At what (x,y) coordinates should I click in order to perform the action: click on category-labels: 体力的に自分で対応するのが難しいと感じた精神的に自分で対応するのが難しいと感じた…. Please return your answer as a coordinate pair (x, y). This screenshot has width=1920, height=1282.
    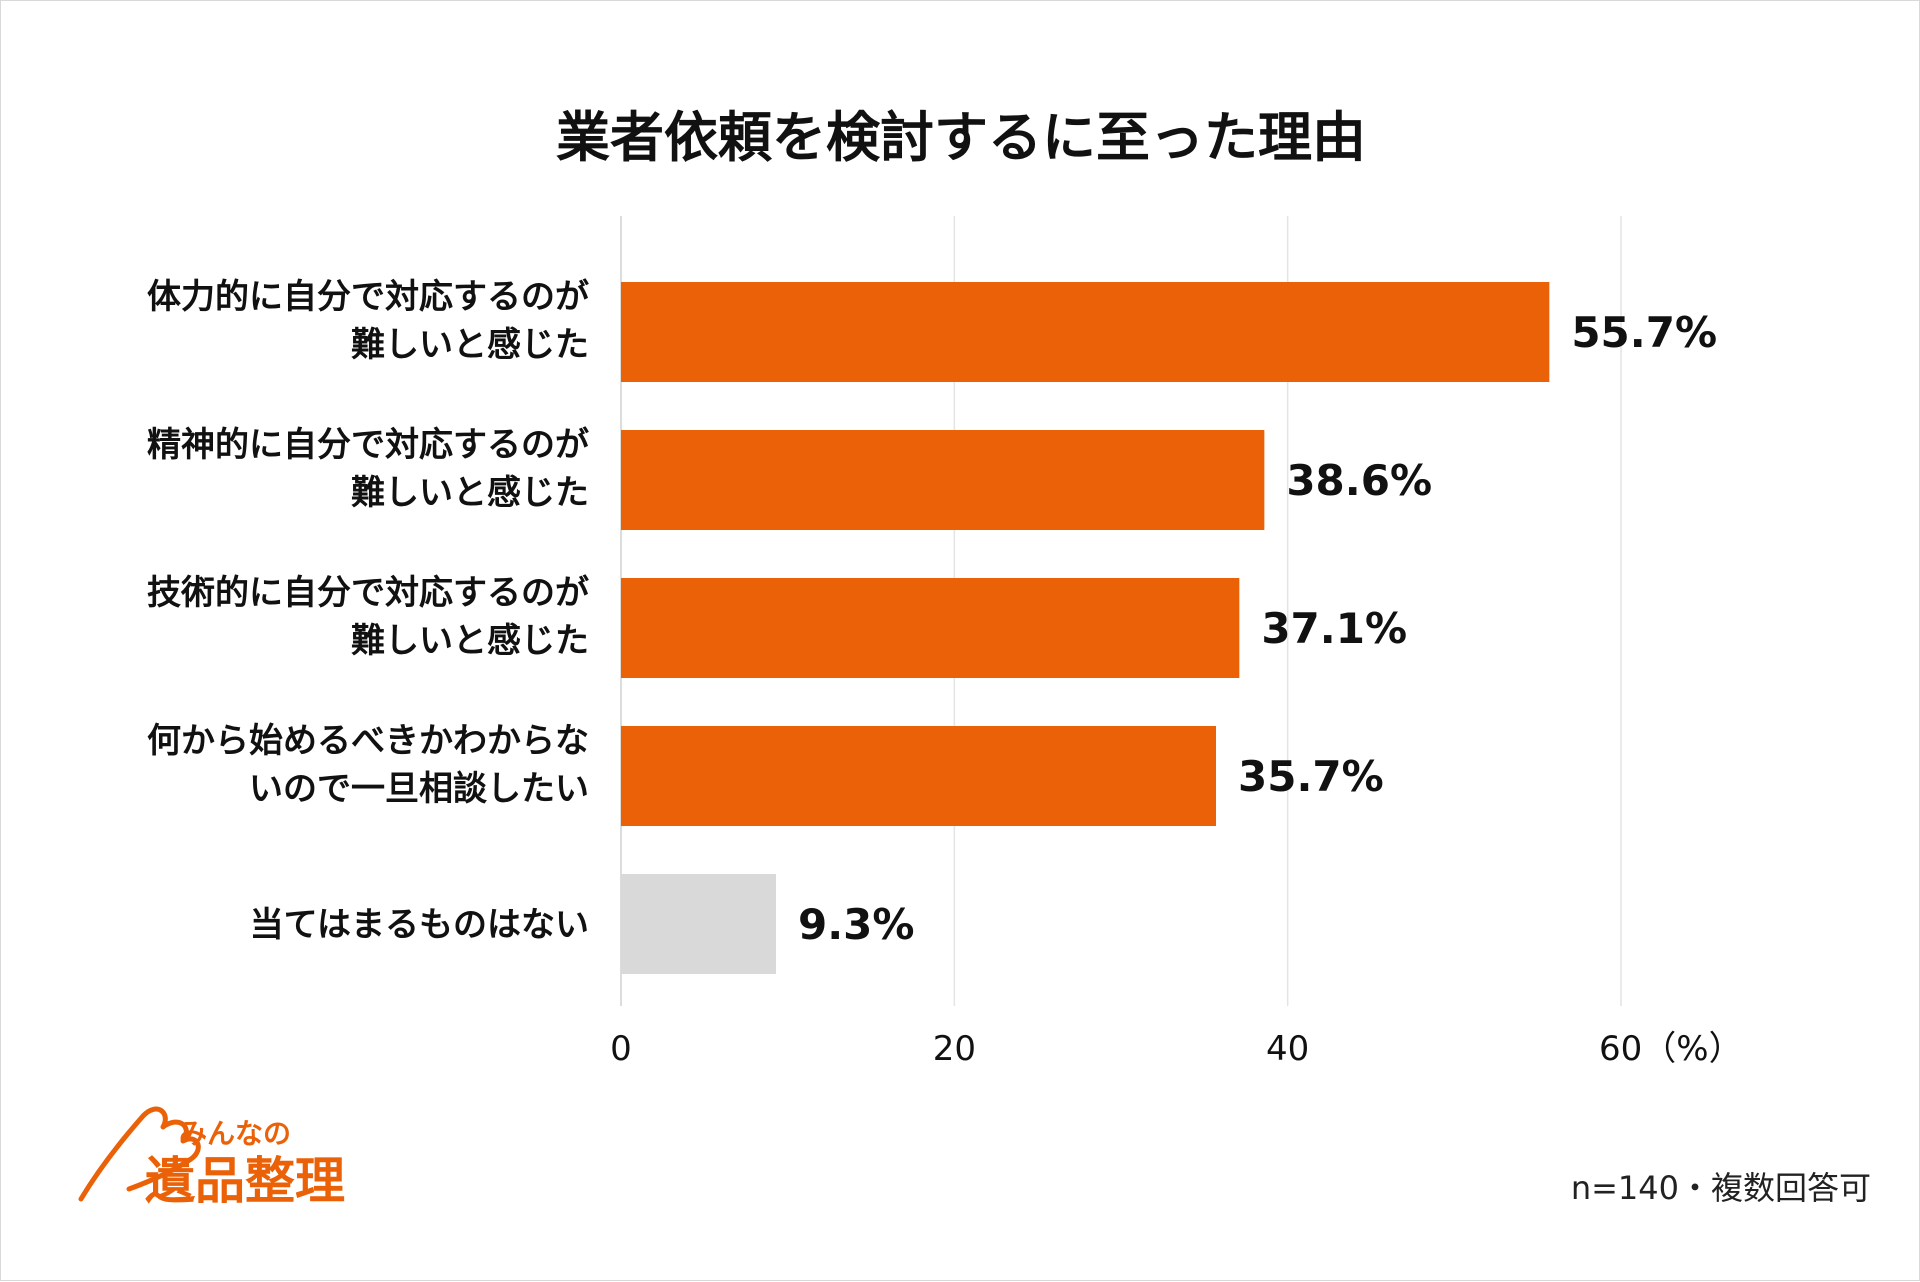
    Looking at the image, I should click on (368, 611).